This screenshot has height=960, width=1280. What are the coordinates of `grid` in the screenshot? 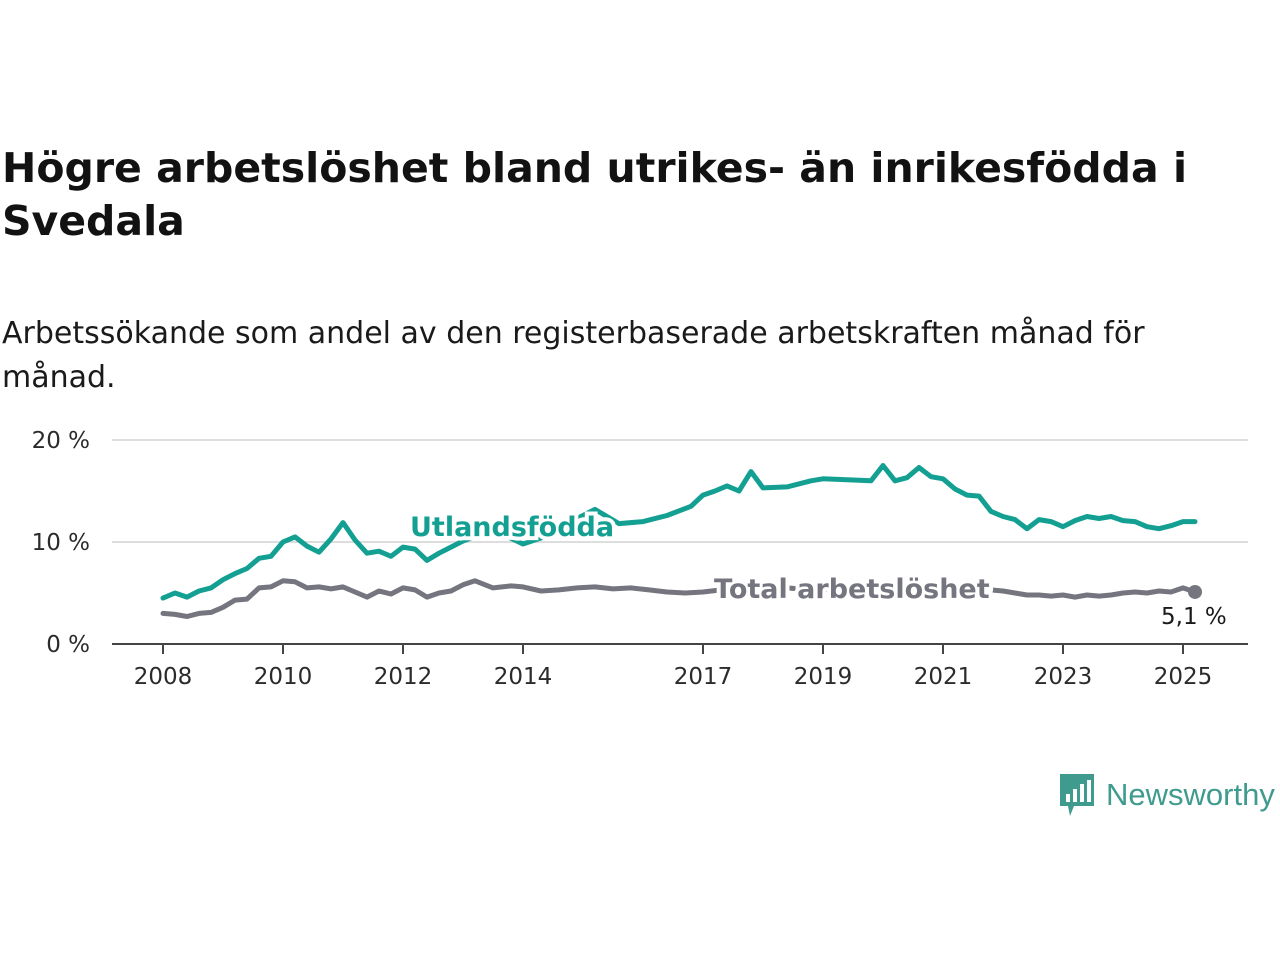 It's located at (680, 491).